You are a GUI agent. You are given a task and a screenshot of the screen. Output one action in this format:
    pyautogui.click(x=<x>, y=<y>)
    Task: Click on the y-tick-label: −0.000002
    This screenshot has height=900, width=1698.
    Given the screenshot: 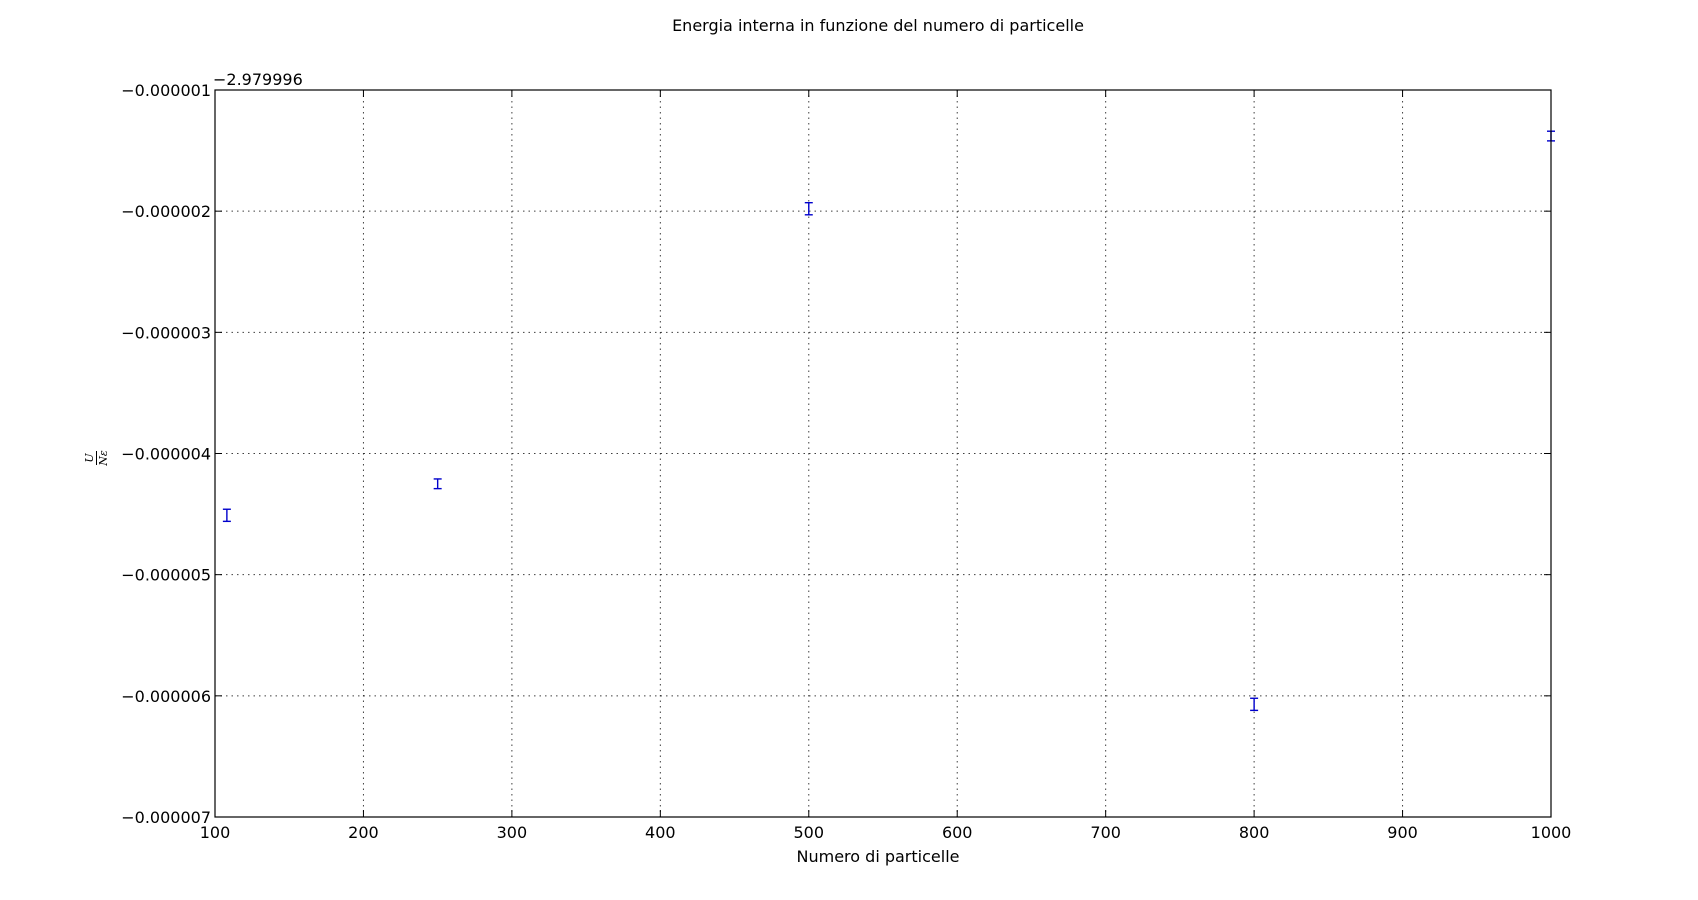 What is the action you would take?
    pyautogui.click(x=166, y=211)
    